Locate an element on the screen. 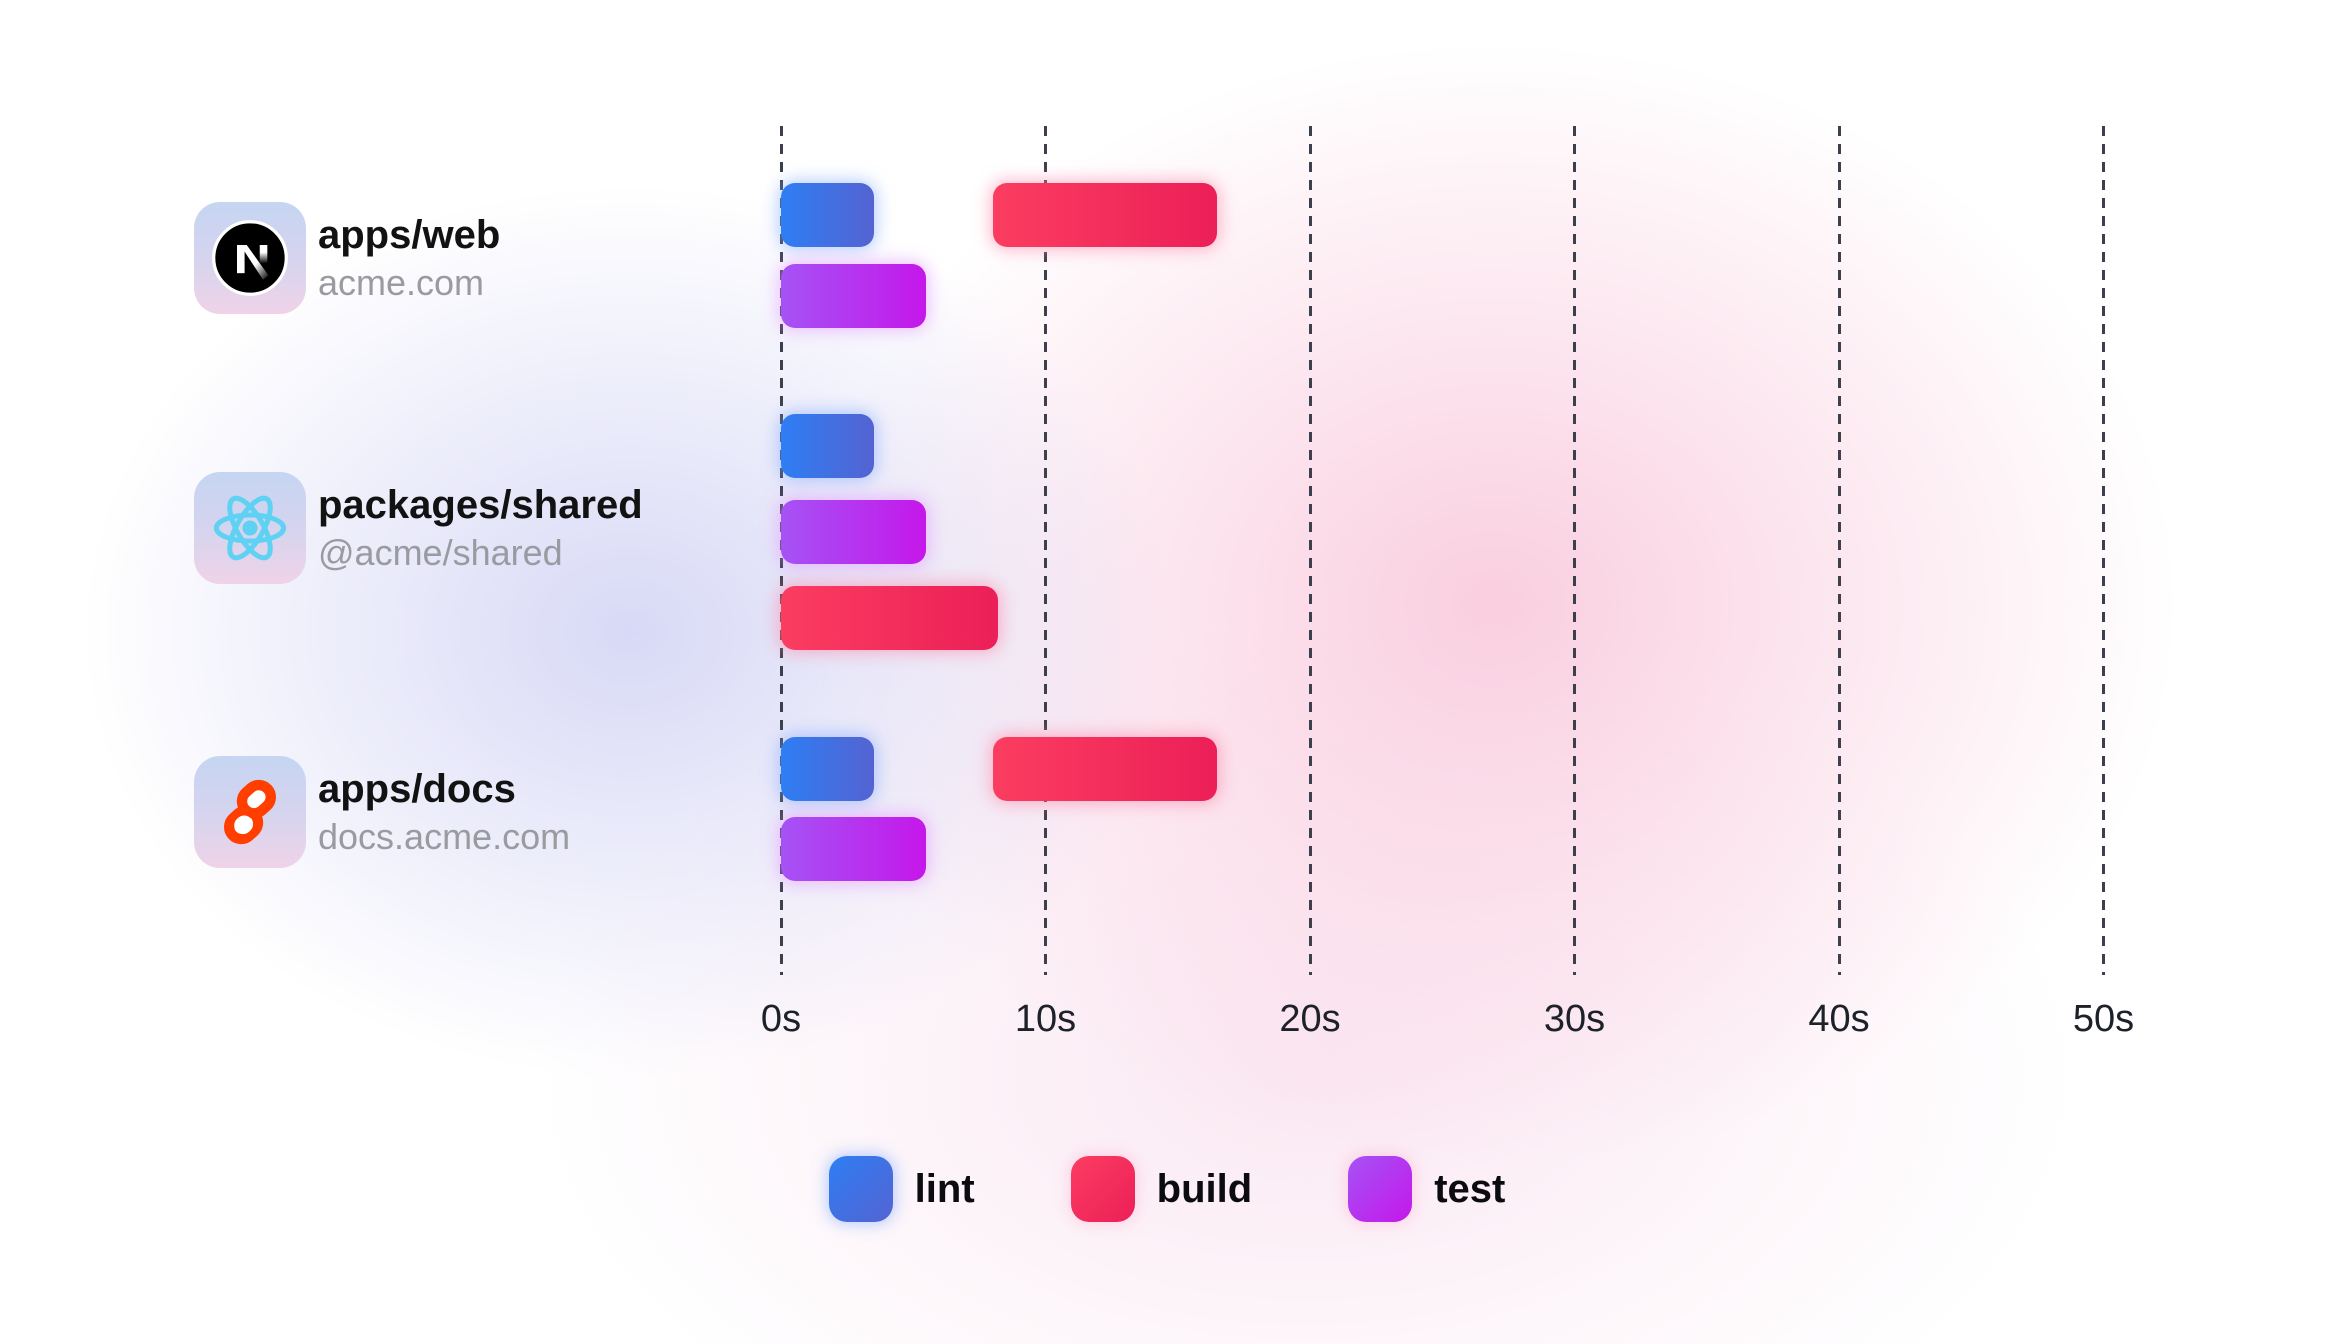 This screenshot has height=1344, width=2334. svelte-icon is located at coordinates (250, 812).